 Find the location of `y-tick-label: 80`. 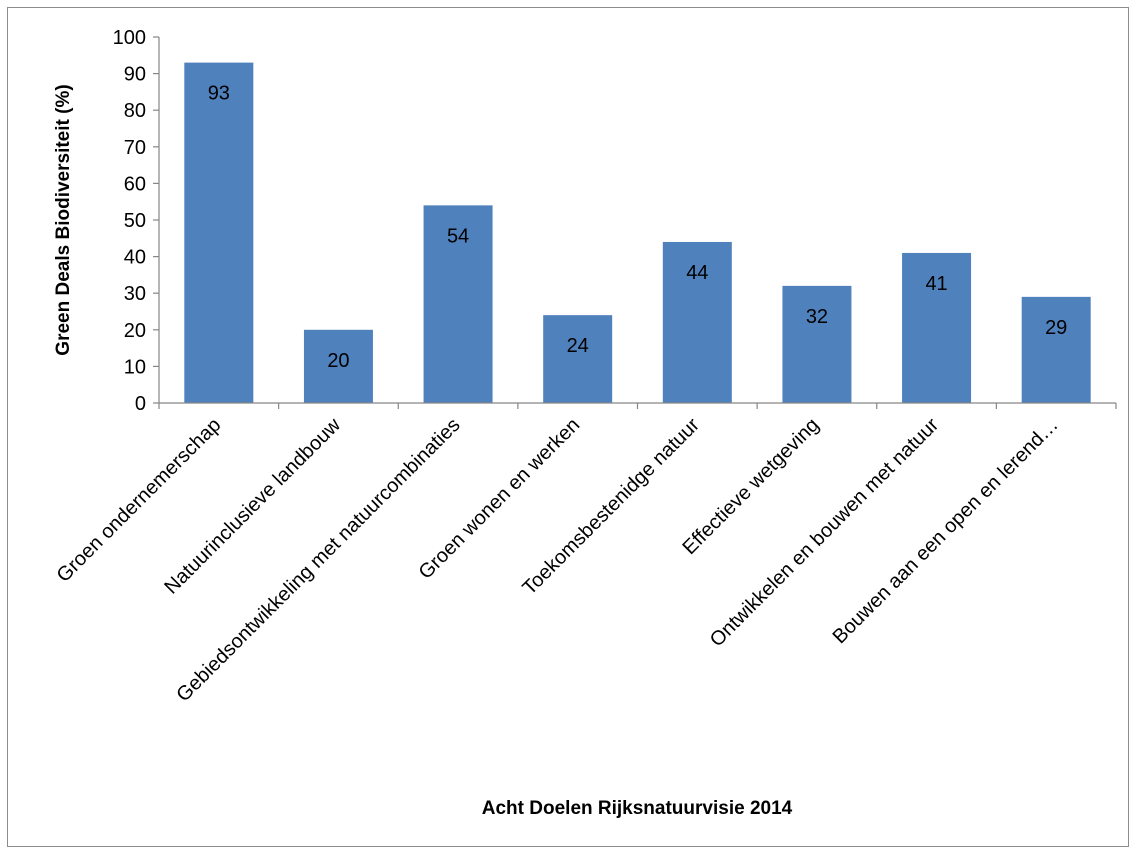

y-tick-label: 80 is located at coordinates (135, 111).